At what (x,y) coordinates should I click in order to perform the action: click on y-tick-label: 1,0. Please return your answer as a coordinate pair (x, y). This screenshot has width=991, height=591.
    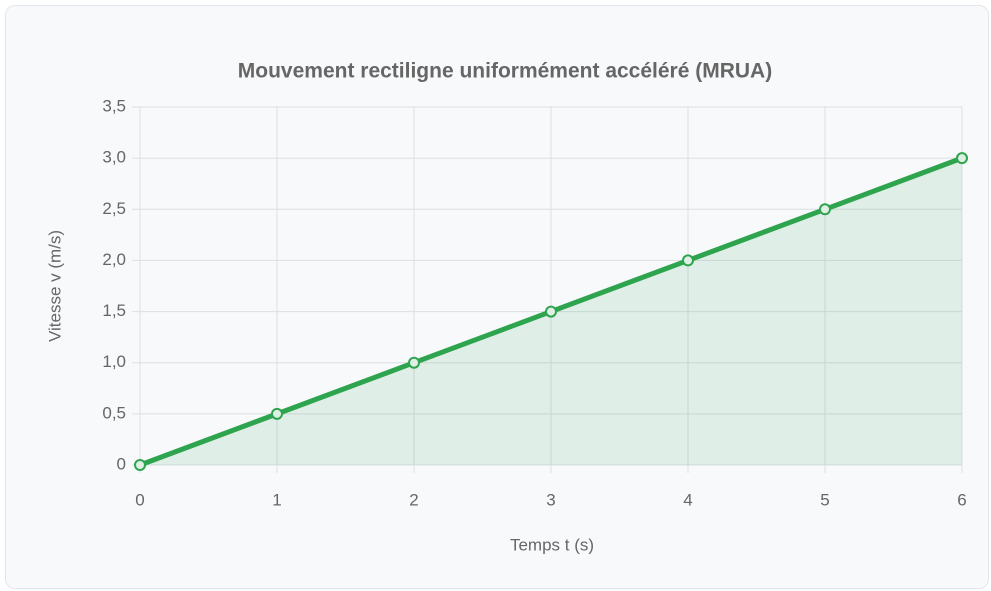
    Looking at the image, I should click on (114, 361).